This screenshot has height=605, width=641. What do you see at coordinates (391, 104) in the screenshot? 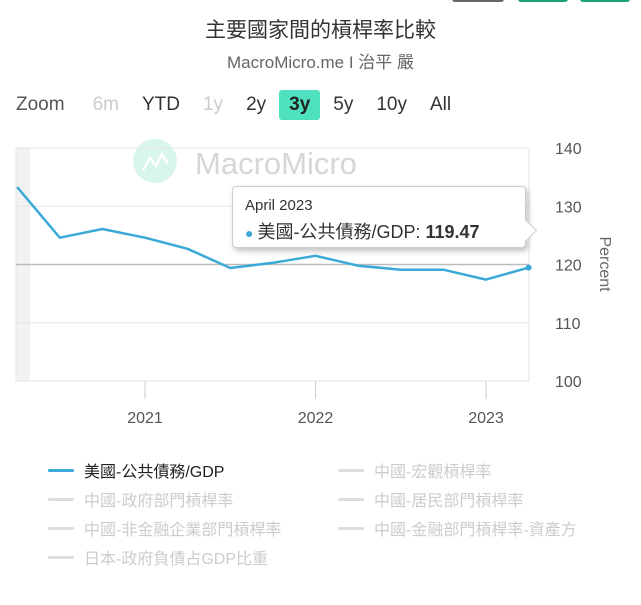
I see `zoom-button-10y: 10y` at bounding box center [391, 104].